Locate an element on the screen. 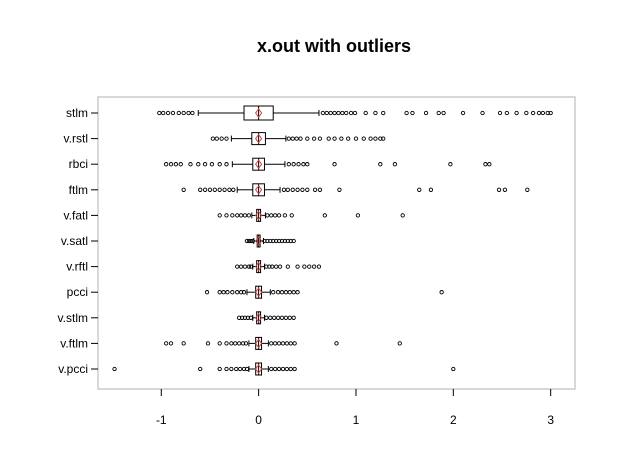 This screenshot has width=620, height=462. x-tick-label: 0 is located at coordinates (258, 420).